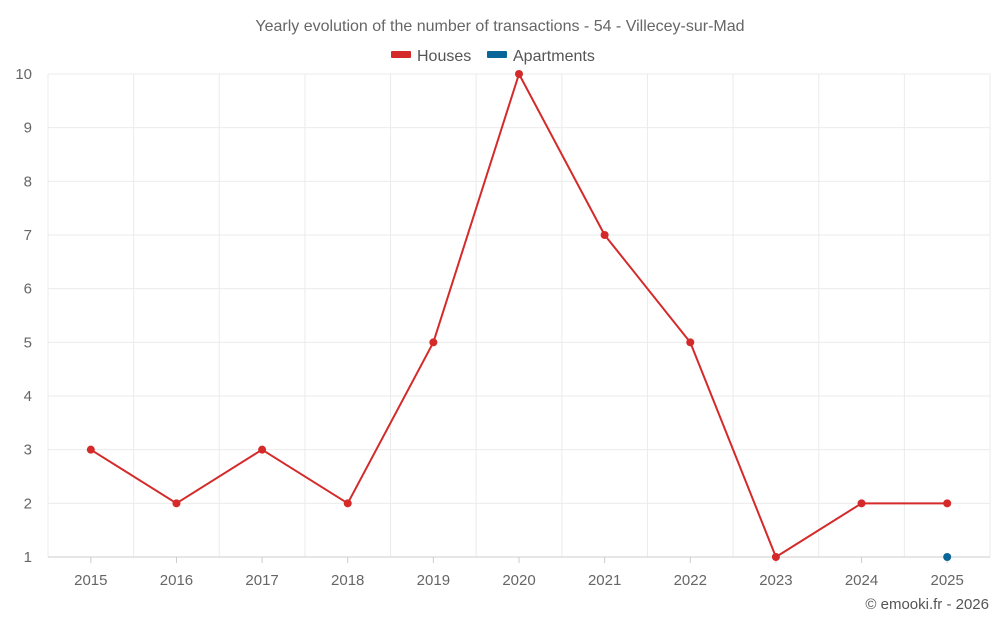  Describe the element at coordinates (946, 580) in the screenshot. I see `x-tick-label: 2025` at that location.